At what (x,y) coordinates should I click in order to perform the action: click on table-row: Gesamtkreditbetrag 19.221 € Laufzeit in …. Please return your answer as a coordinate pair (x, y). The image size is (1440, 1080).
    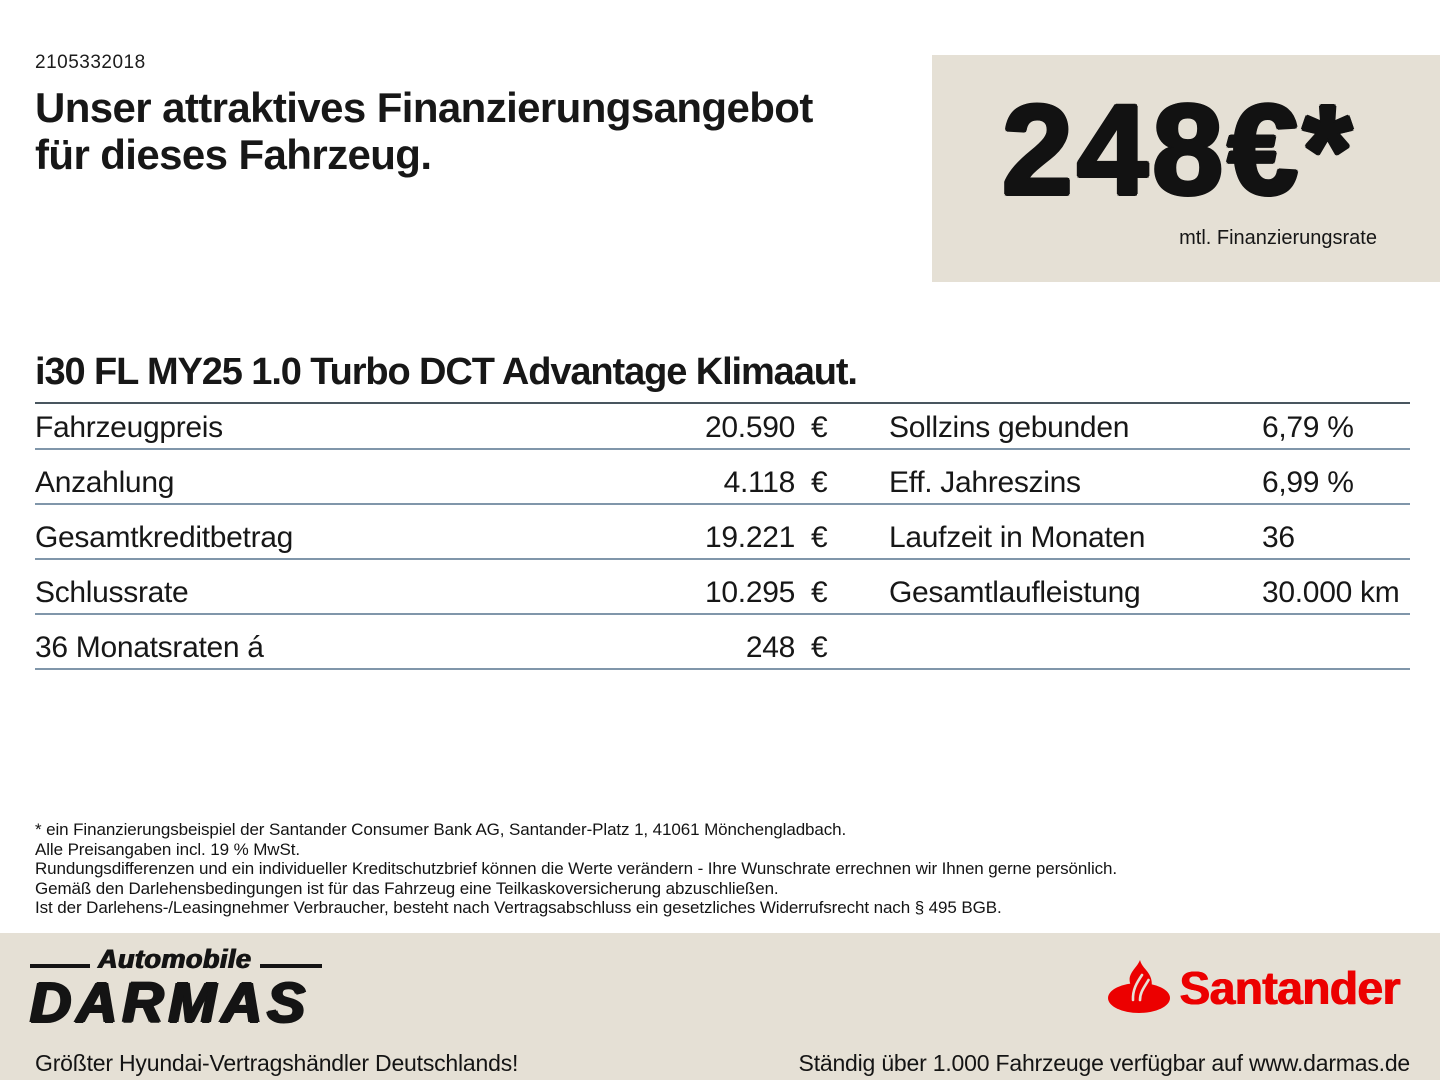
    Looking at the image, I should click on (722, 532).